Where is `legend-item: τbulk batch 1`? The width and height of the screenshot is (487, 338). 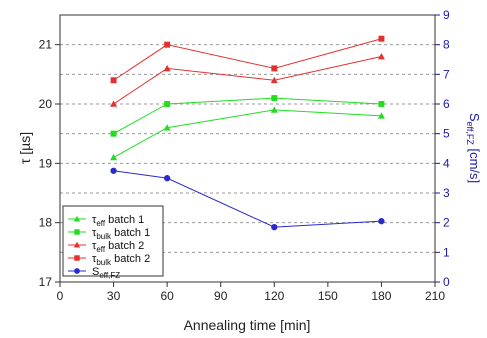 legend-item: τbulk batch 1 is located at coordinates (109, 234).